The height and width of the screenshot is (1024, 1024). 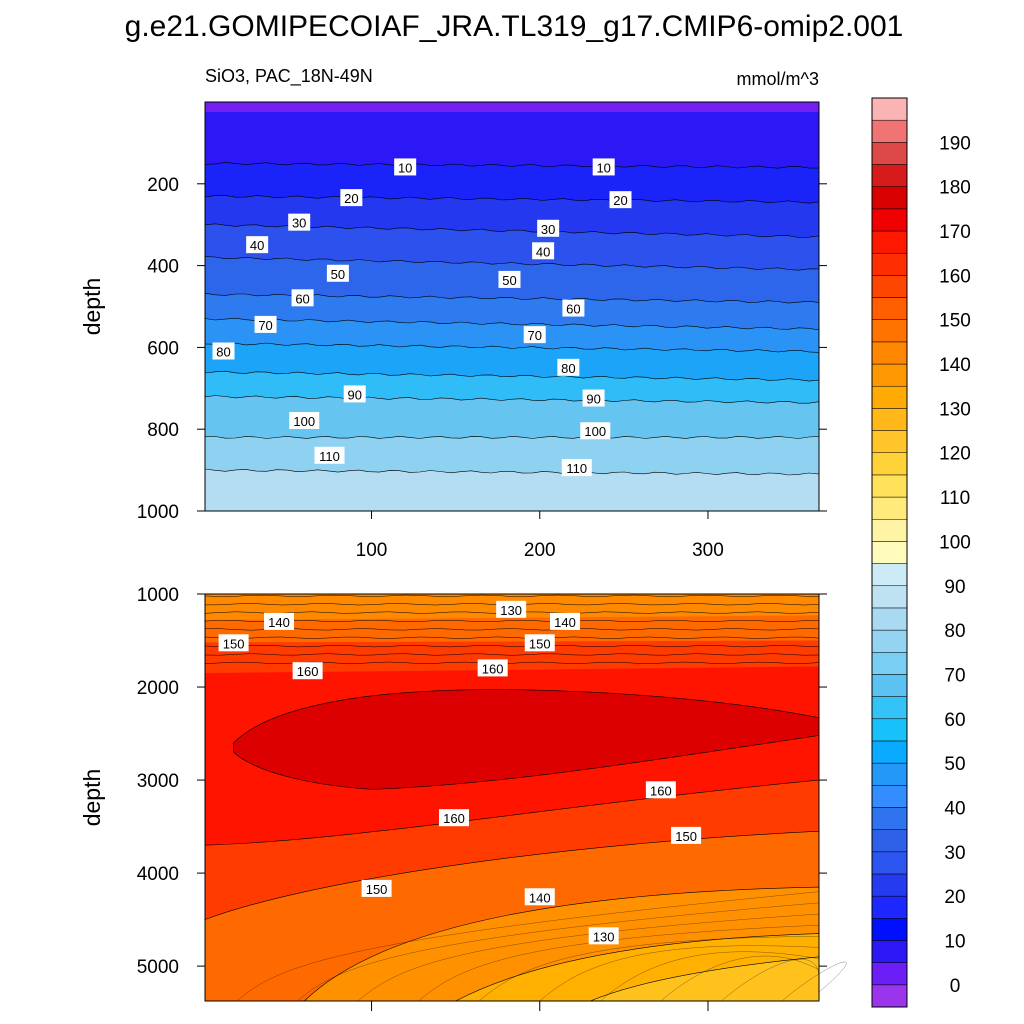 What do you see at coordinates (354, 394) in the screenshot?
I see `upper-contour-label: 90` at bounding box center [354, 394].